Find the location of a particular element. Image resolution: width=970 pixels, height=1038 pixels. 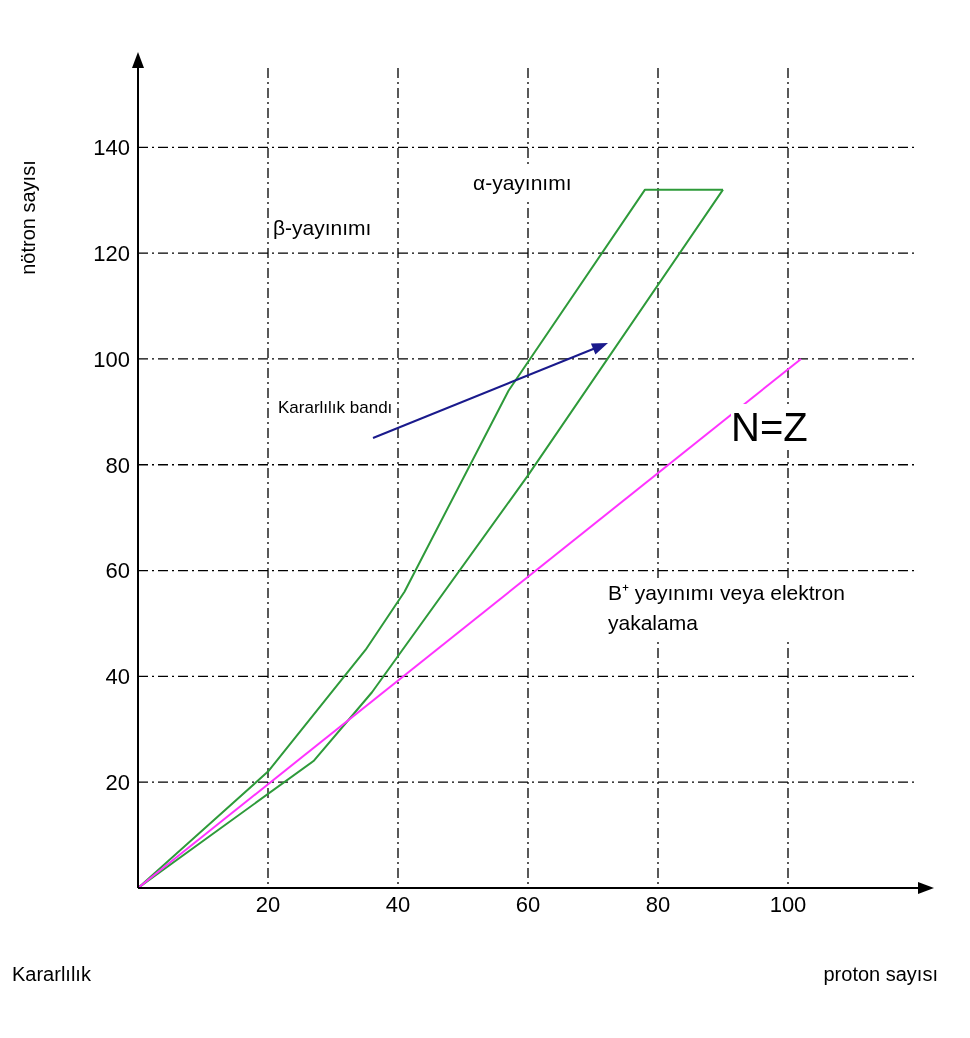

x-axis-title: proton sayısı is located at coordinates (880, 974).